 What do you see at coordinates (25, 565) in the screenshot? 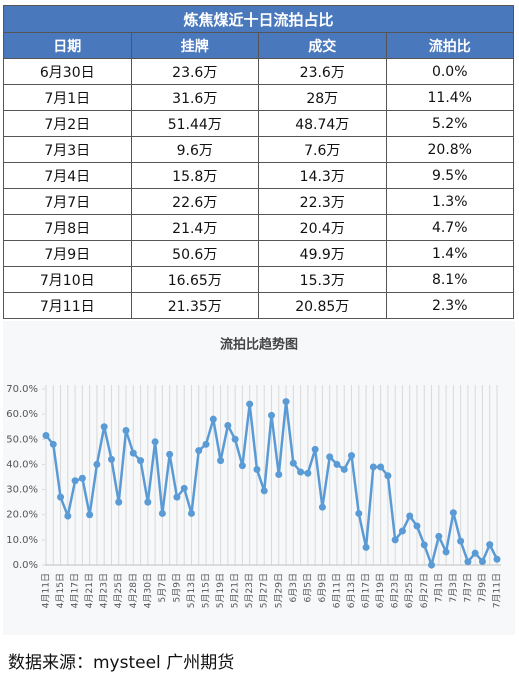
I see `y-tick-label: 0.0%` at bounding box center [25, 565].